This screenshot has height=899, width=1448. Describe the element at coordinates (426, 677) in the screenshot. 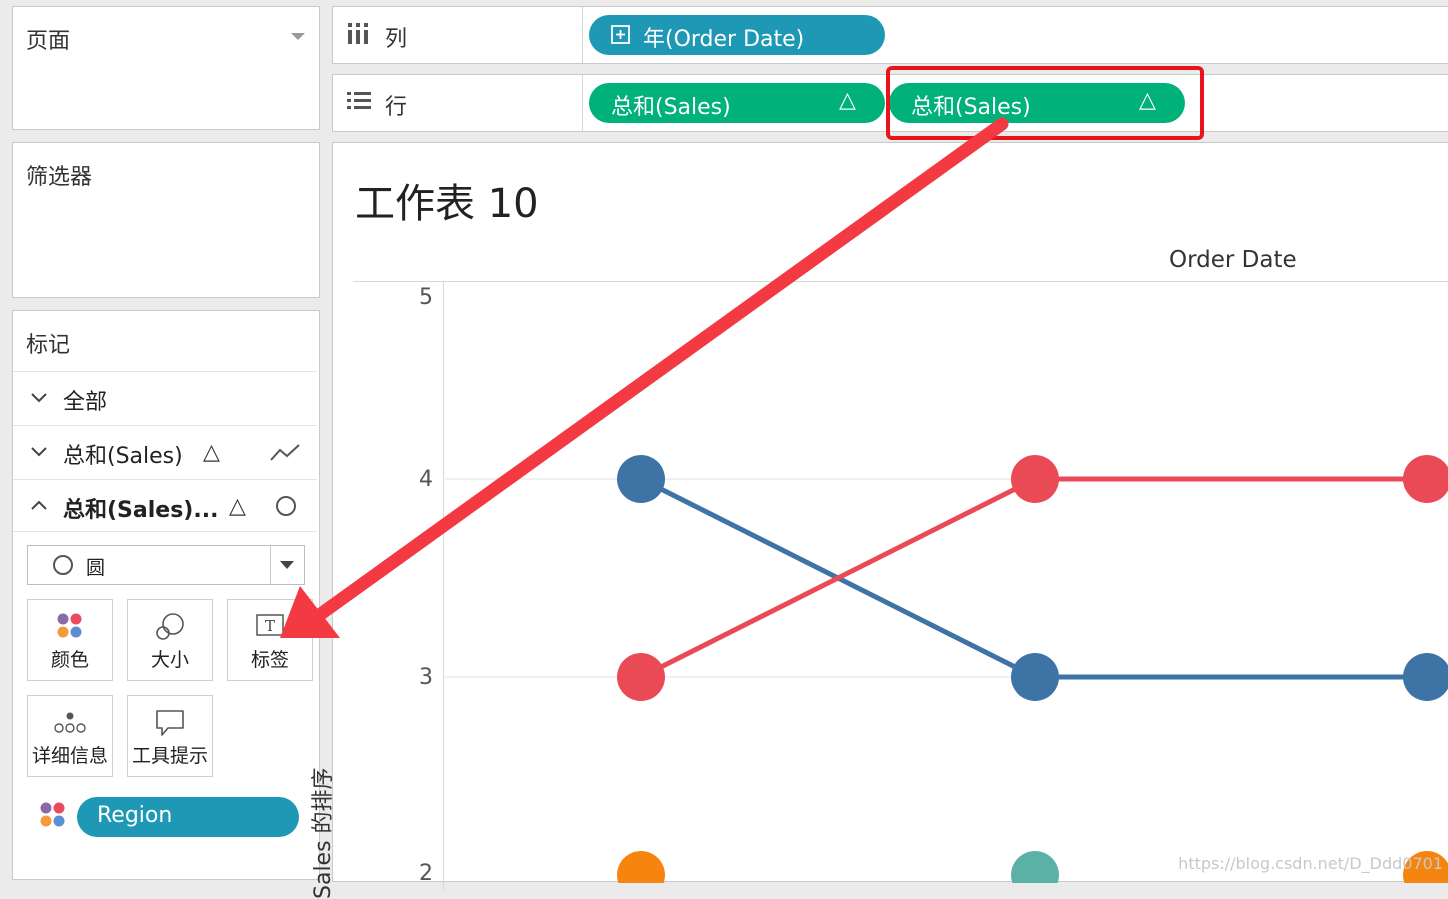

I see `y-tick-label: 3` at that location.